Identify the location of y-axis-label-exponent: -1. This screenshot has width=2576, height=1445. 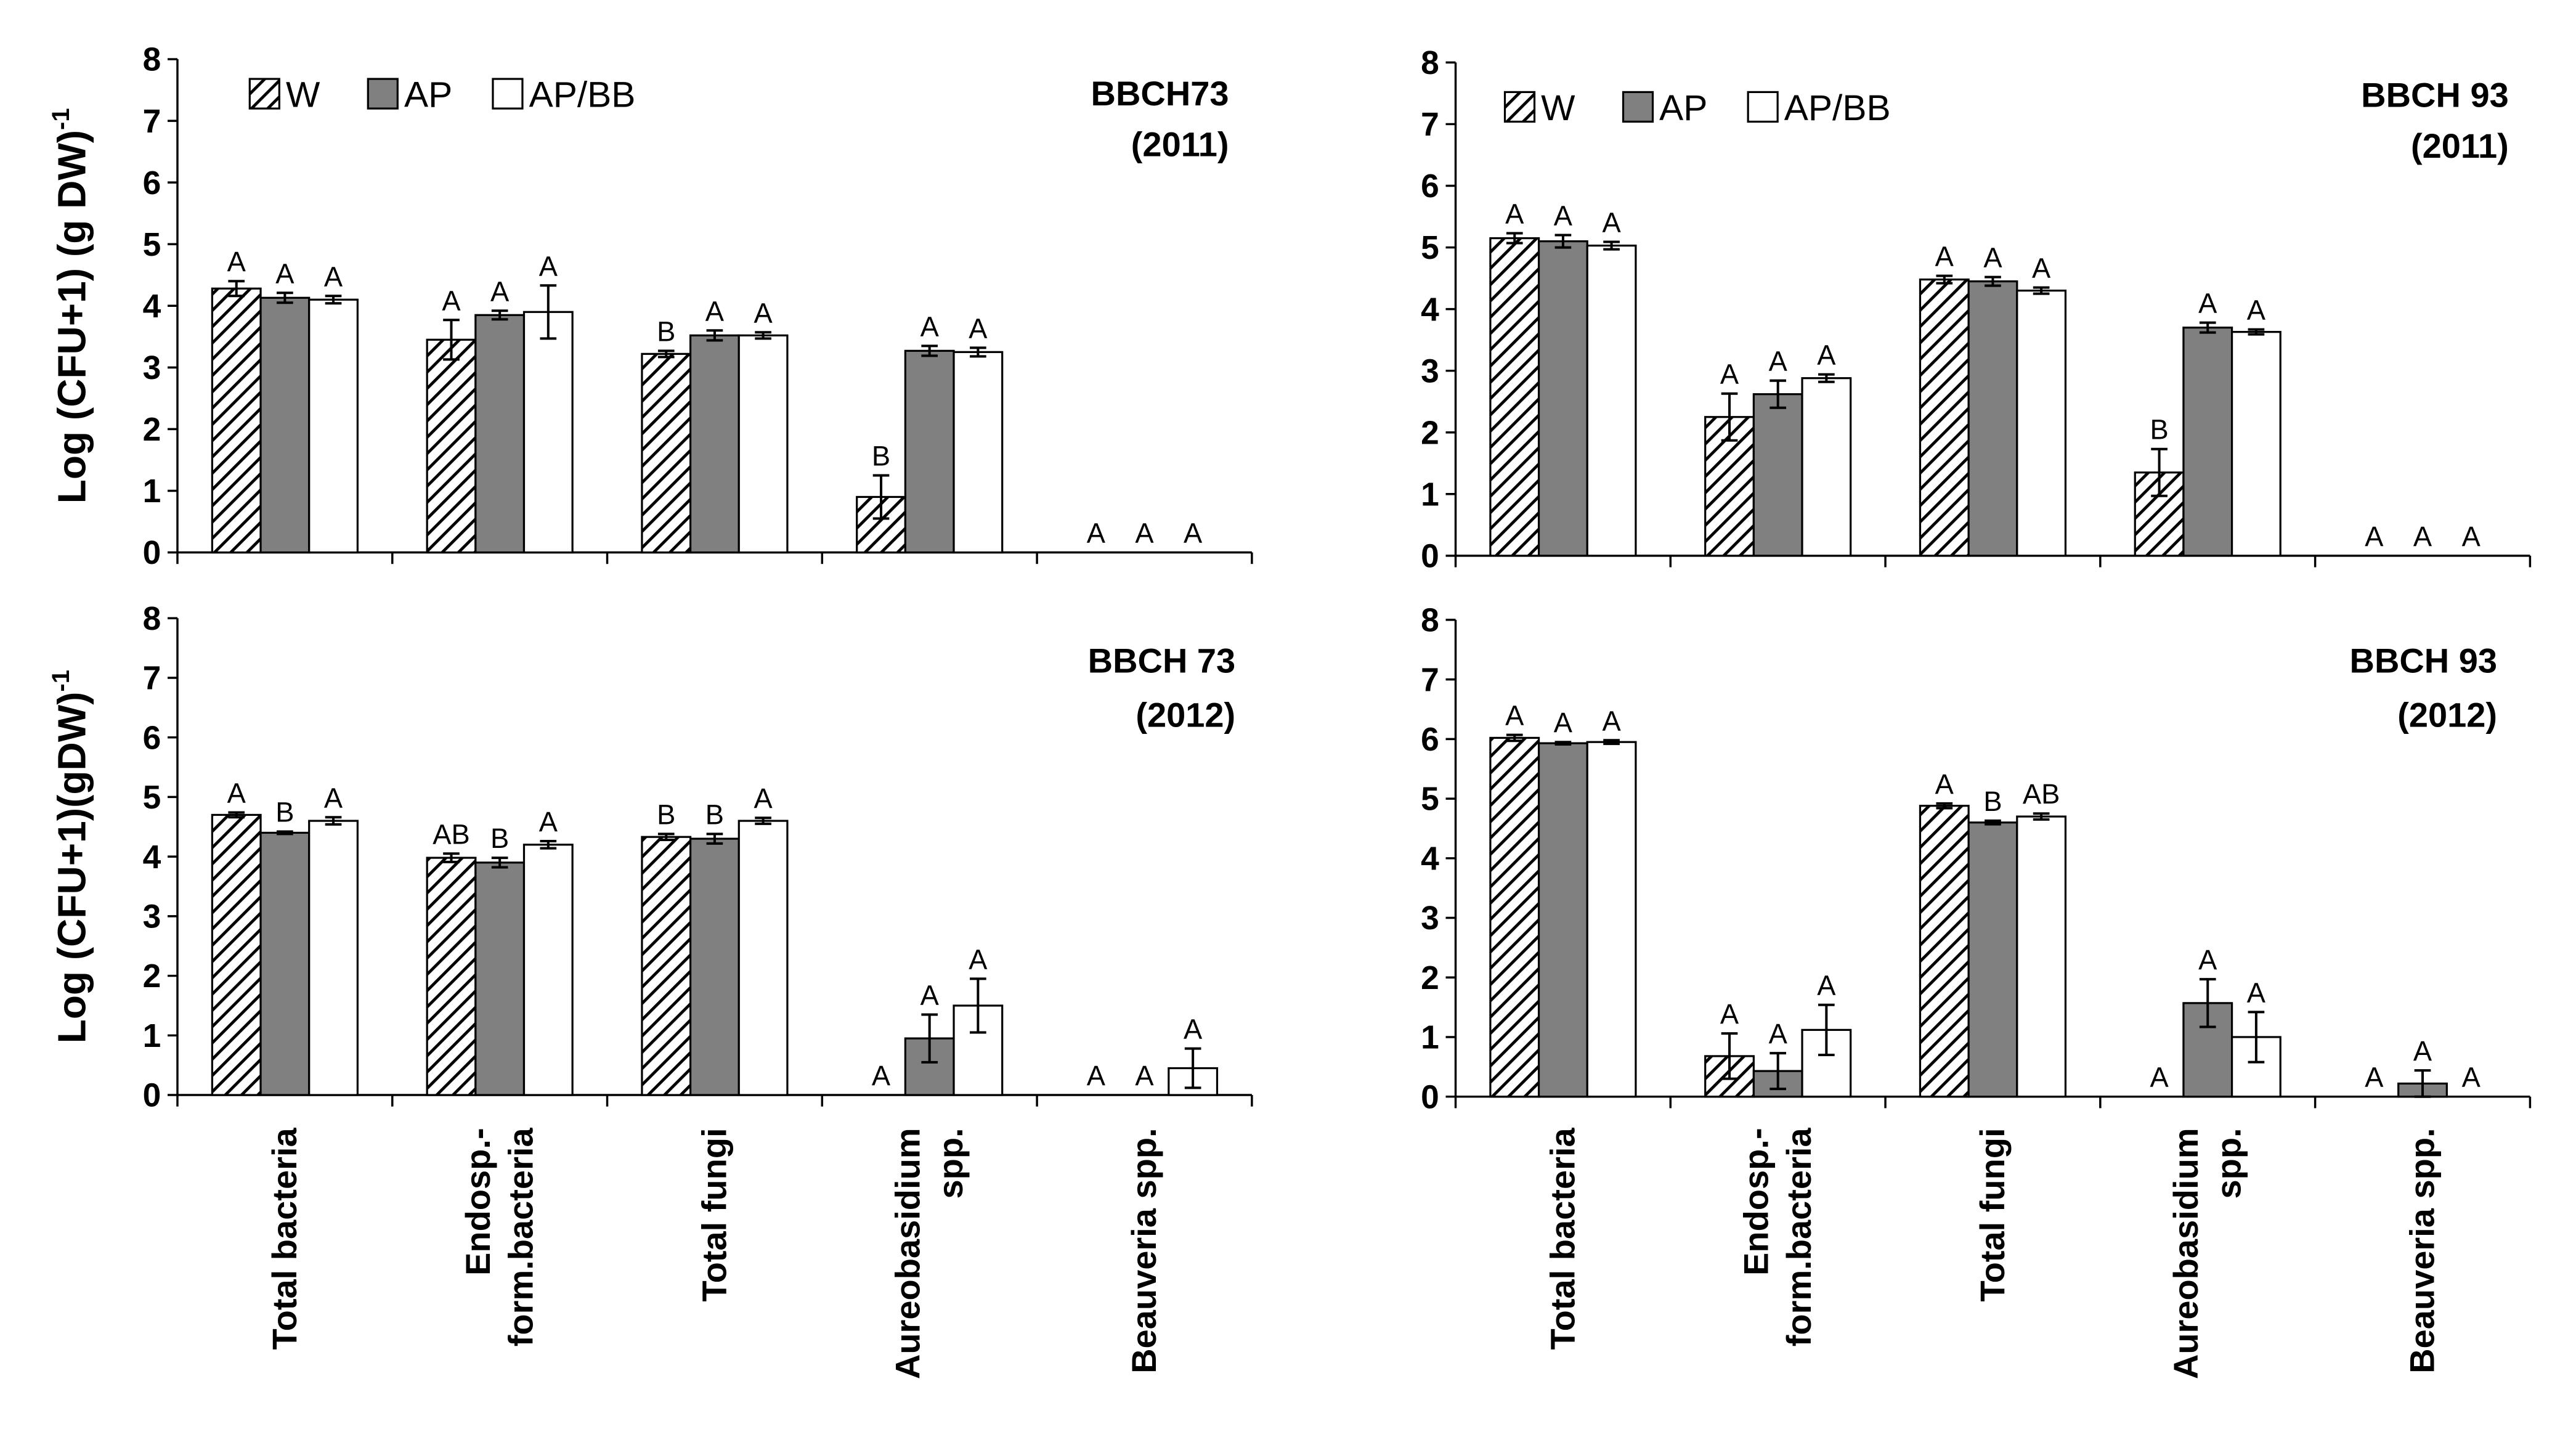
(61, 119).